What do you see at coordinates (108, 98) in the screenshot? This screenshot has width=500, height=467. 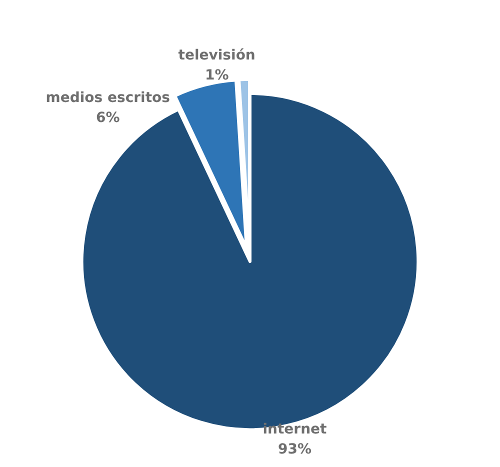 I see `slice-label: medios escritos` at bounding box center [108, 98].